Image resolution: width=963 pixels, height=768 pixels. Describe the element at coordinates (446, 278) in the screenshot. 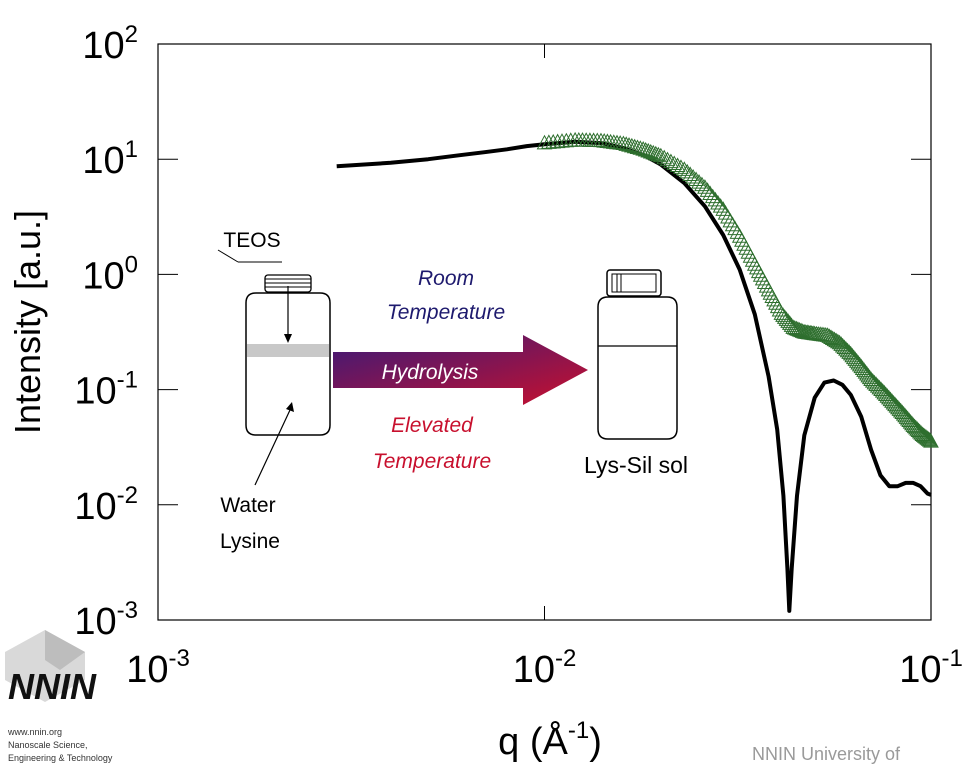

I see `room-label: Room` at that location.